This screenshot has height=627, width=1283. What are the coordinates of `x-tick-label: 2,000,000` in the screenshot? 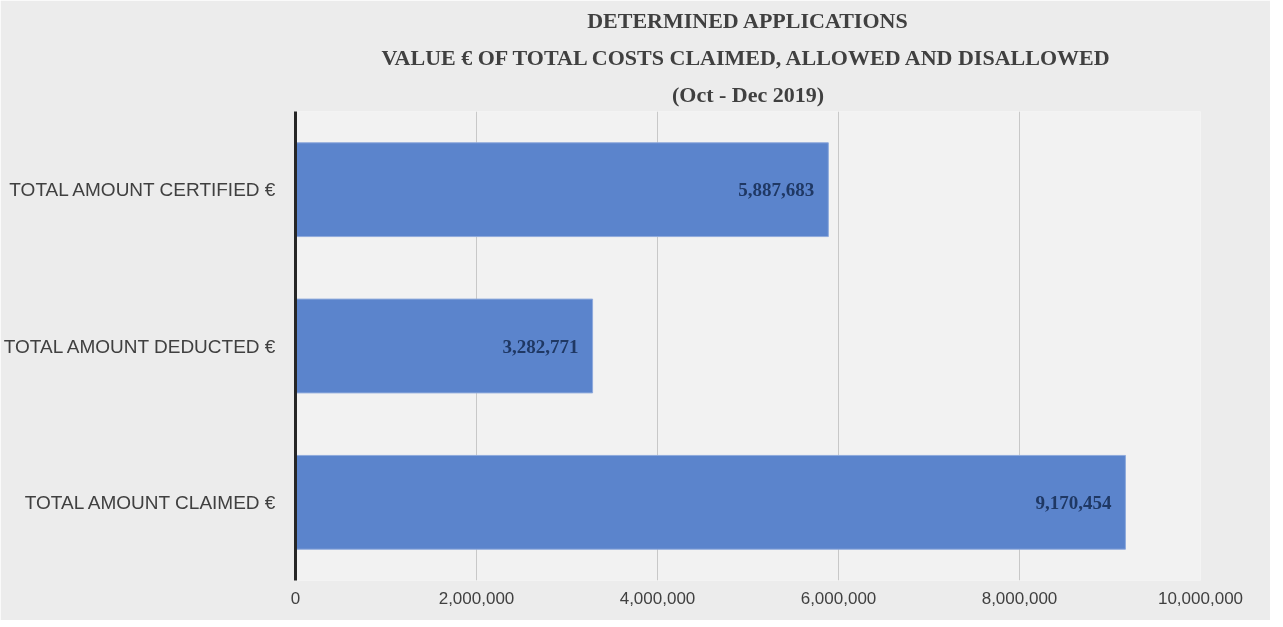 It's located at (476, 598).